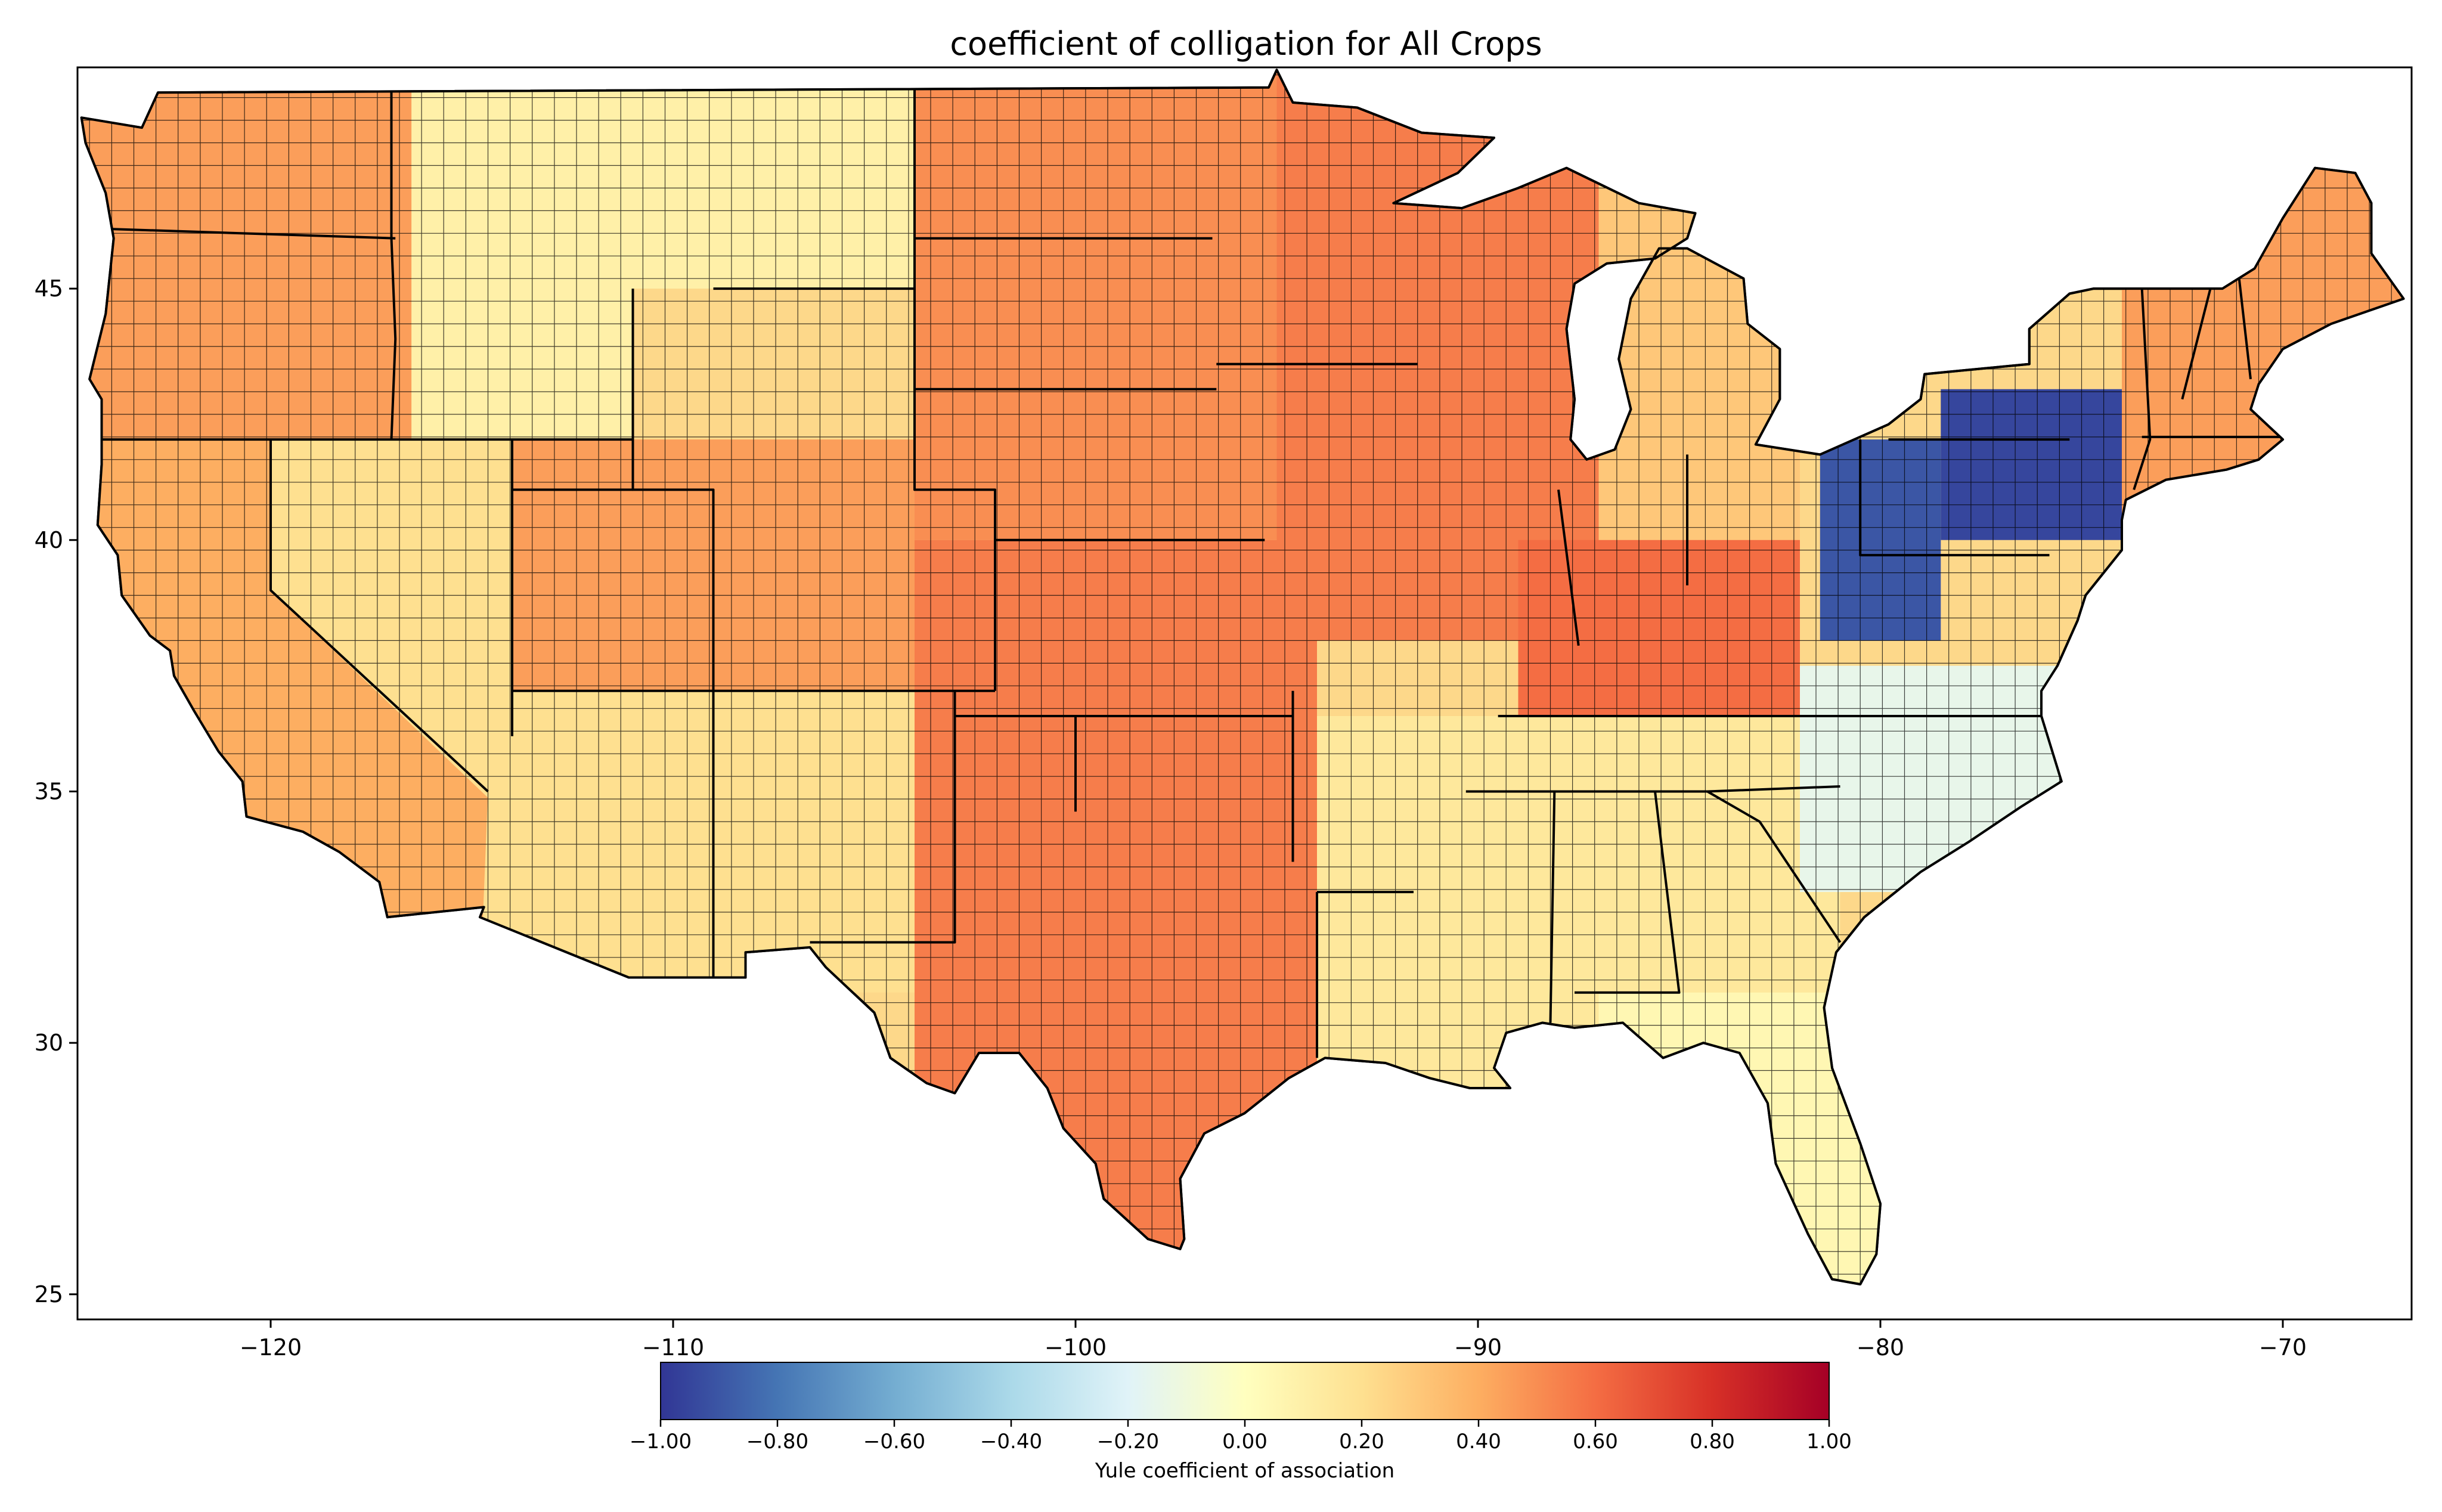 The height and width of the screenshot is (1512, 2442). I want to click on colorbar-tick-label: 0.80, so click(1712, 1442).